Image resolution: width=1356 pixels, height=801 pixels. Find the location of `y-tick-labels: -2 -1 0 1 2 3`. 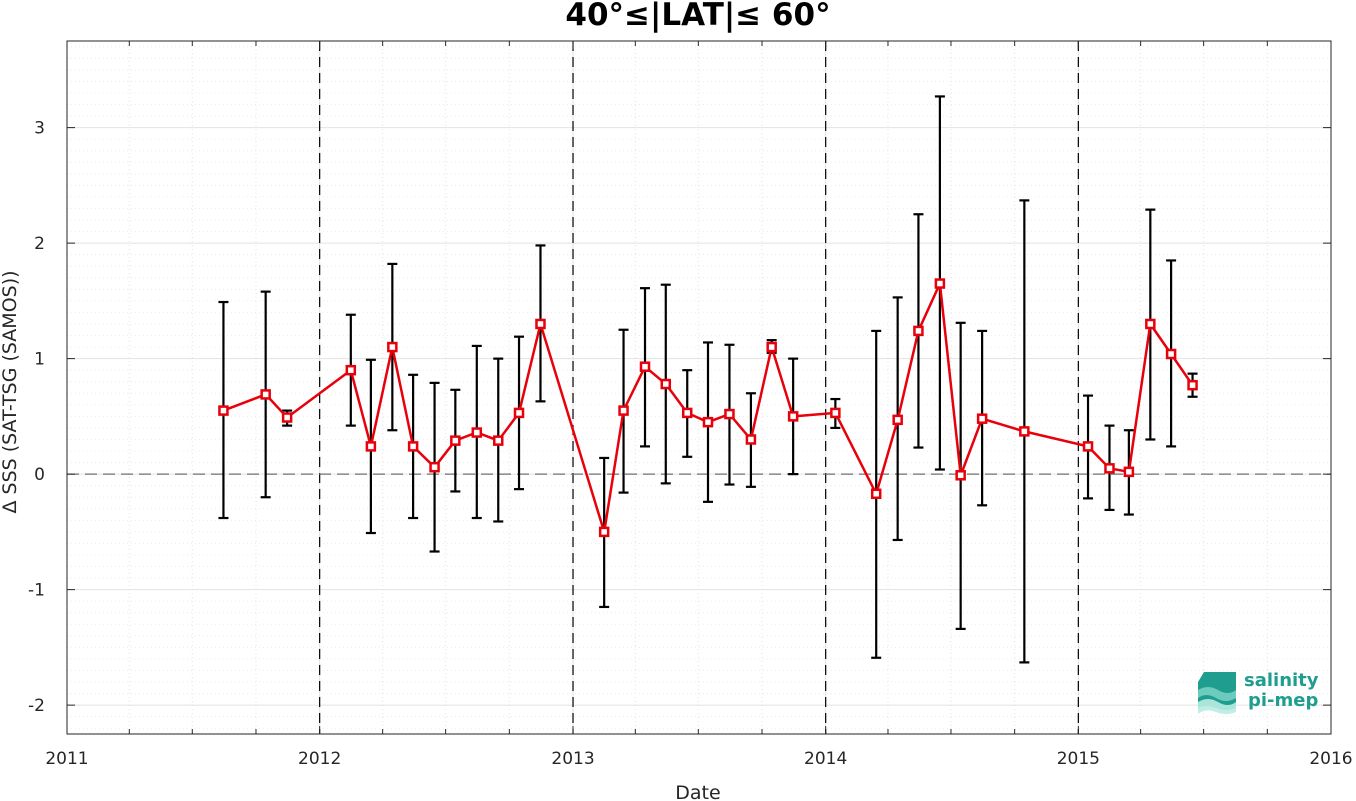

y-tick-labels: -2 -1 0 1 2 3 is located at coordinates (36, 418).